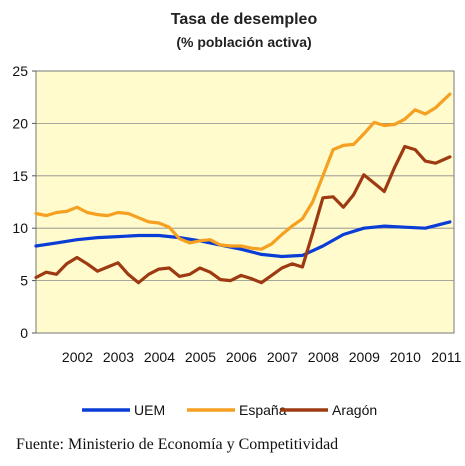 The height and width of the screenshot is (466, 465). What do you see at coordinates (200, 357) in the screenshot?
I see `x-tick-label: 2005` at bounding box center [200, 357].